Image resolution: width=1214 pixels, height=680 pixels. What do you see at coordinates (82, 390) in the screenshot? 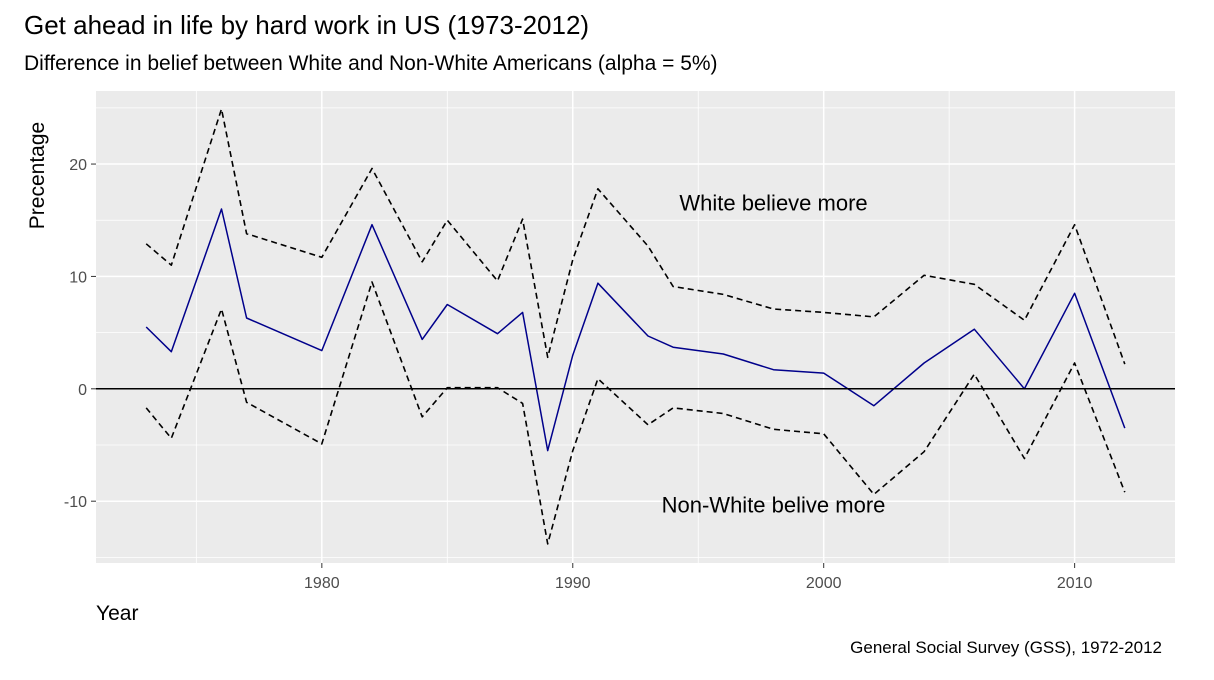
I see `y-tick-label: 0` at bounding box center [82, 390].